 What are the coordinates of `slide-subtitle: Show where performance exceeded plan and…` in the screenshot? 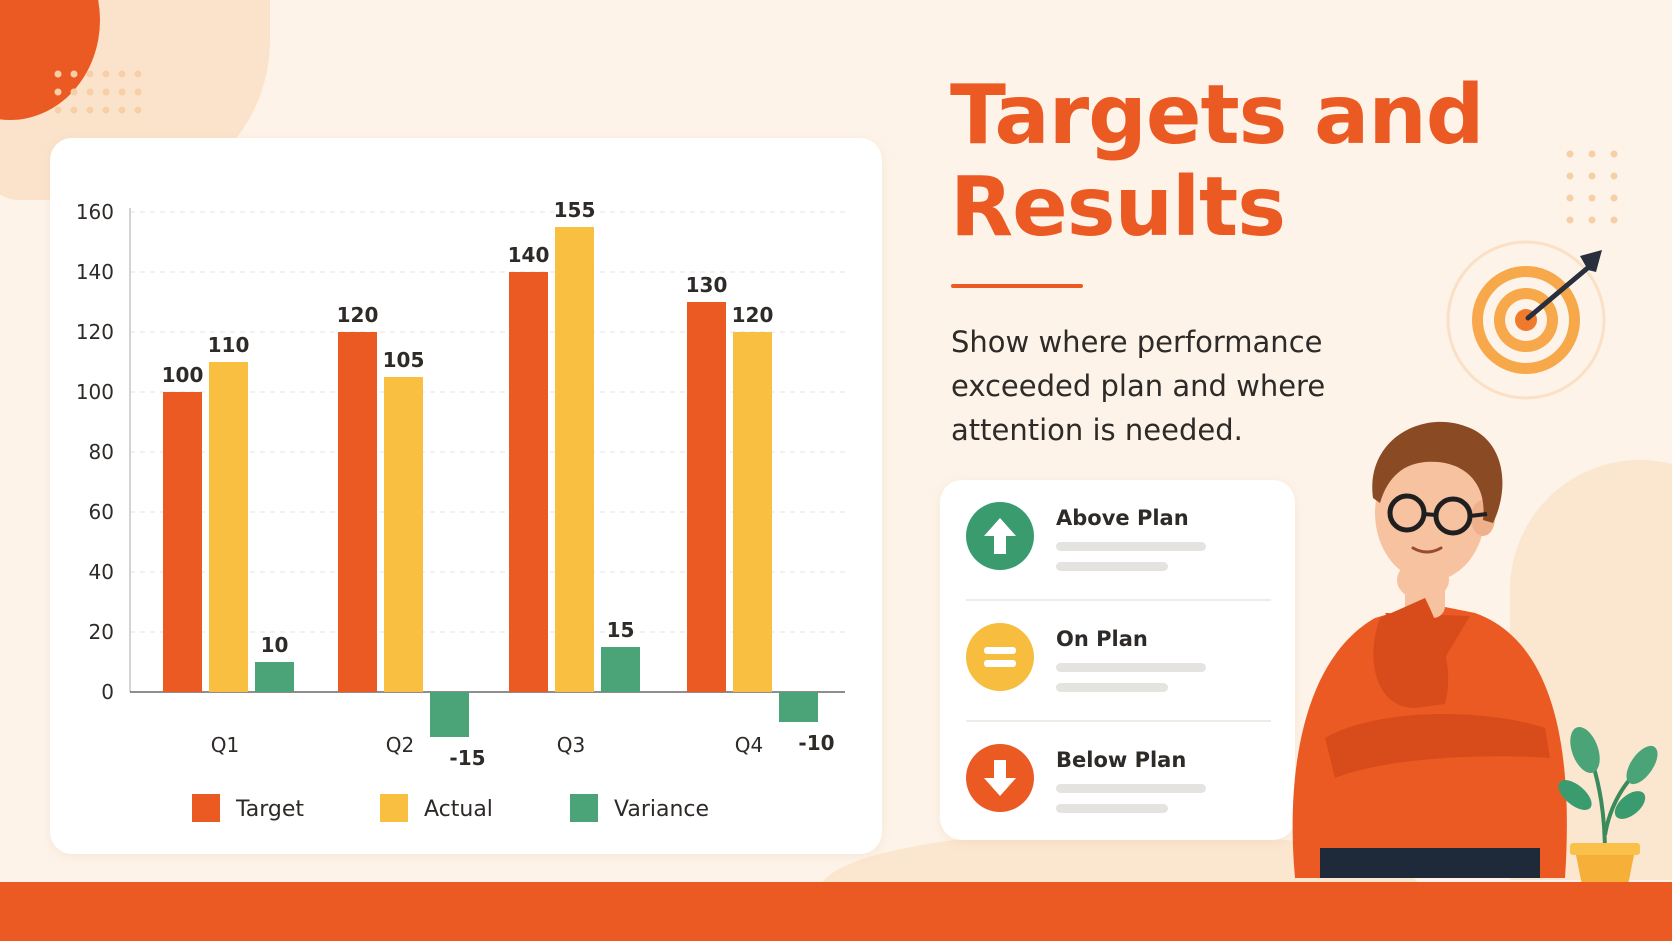 It's located at (1138, 386).